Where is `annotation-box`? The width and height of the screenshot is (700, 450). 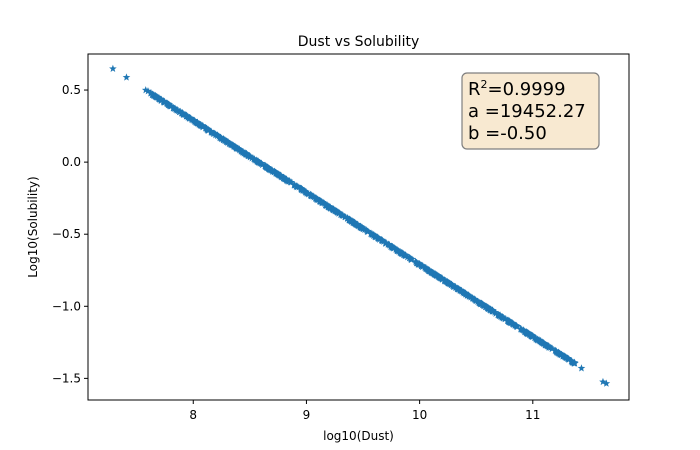
annotation-box is located at coordinates (530, 111).